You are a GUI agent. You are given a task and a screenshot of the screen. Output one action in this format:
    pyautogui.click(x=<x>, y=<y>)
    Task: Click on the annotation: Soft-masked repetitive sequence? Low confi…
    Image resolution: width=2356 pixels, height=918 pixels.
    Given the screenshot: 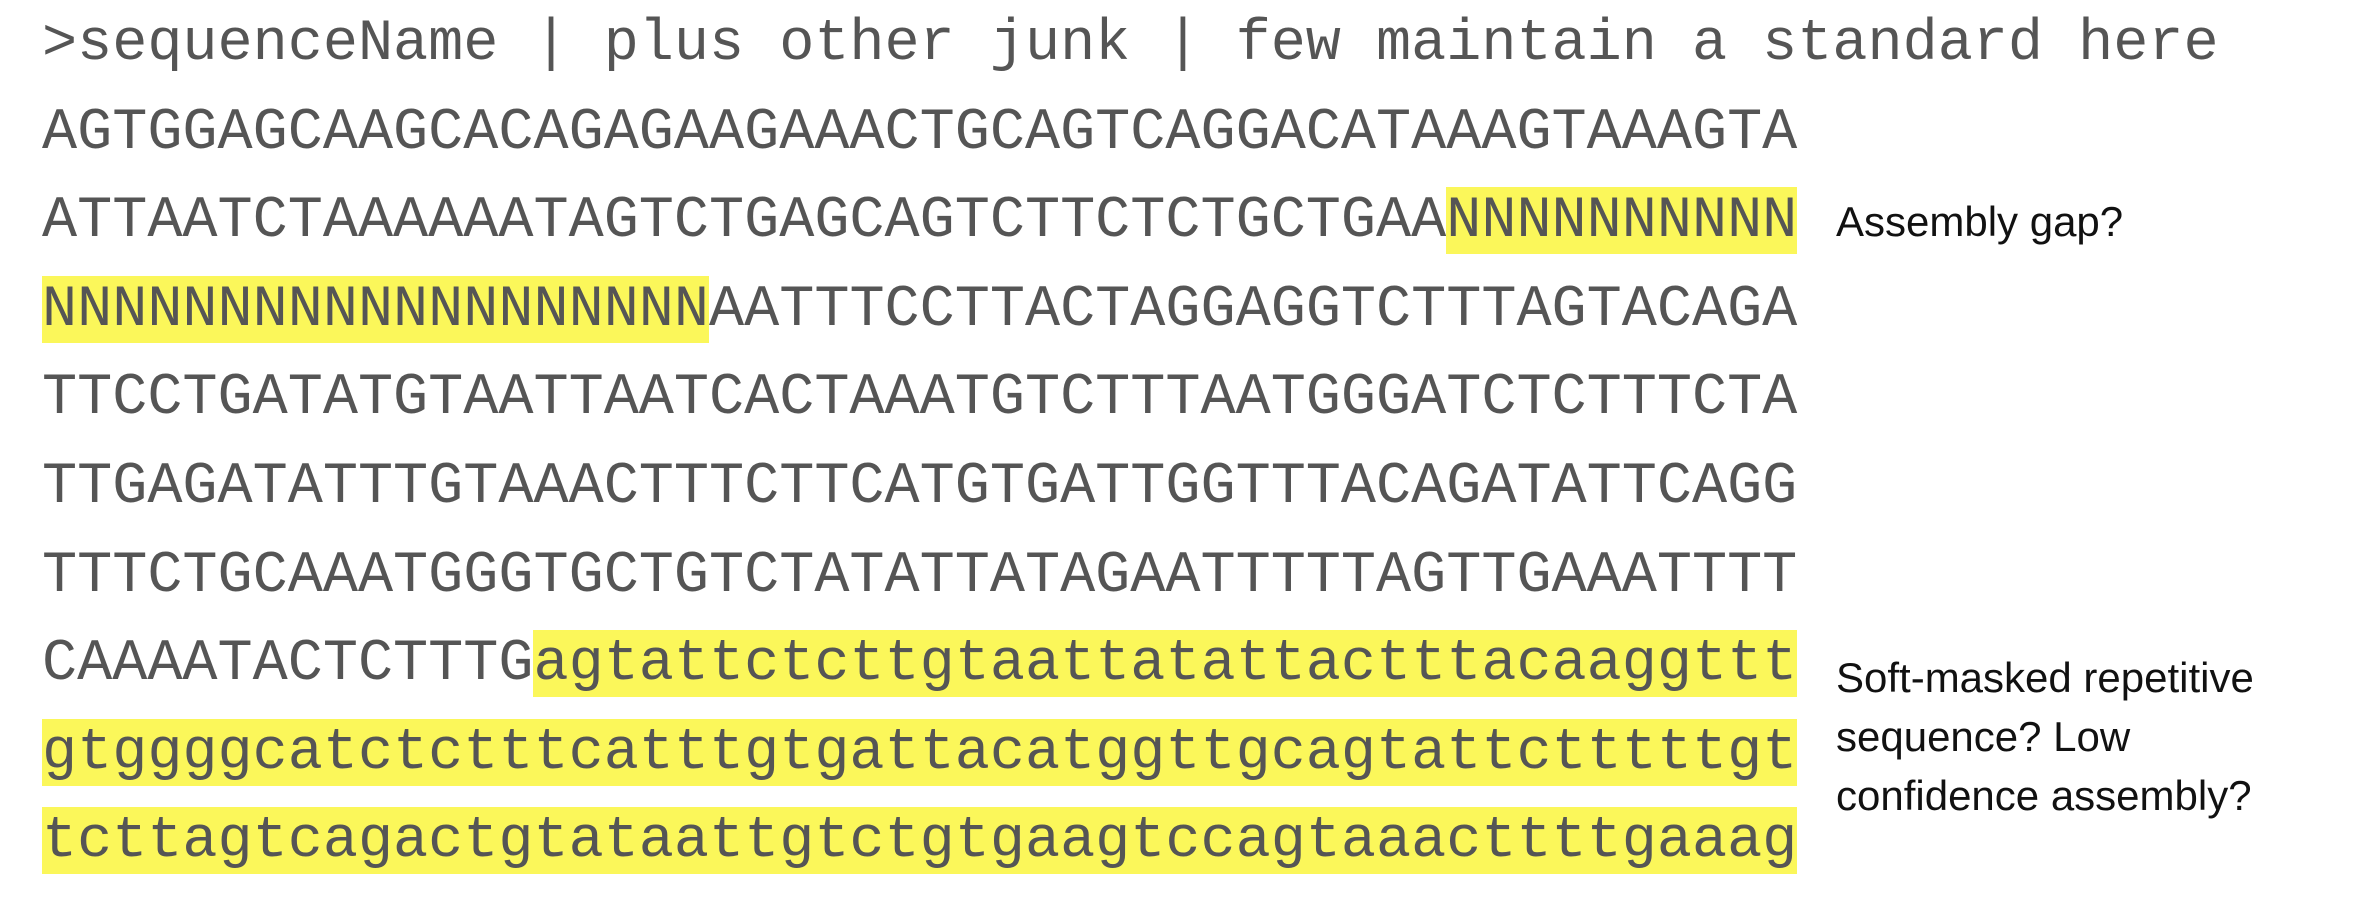 What is the action you would take?
    pyautogui.click(x=2045, y=736)
    